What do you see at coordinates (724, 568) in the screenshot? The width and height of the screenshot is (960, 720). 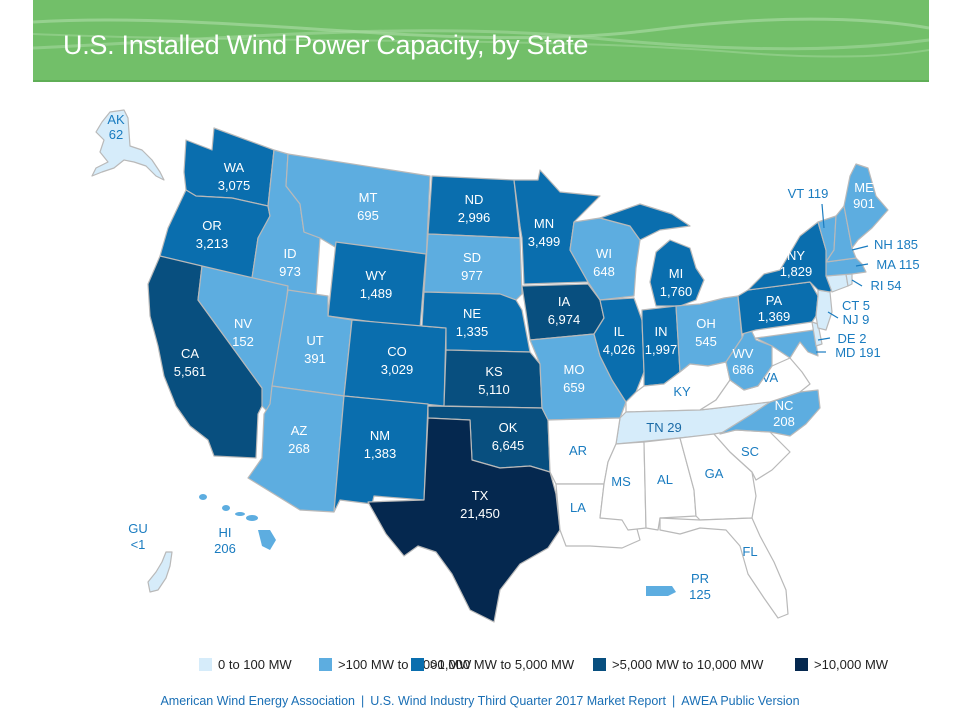 I see `state-FL: FL` at bounding box center [724, 568].